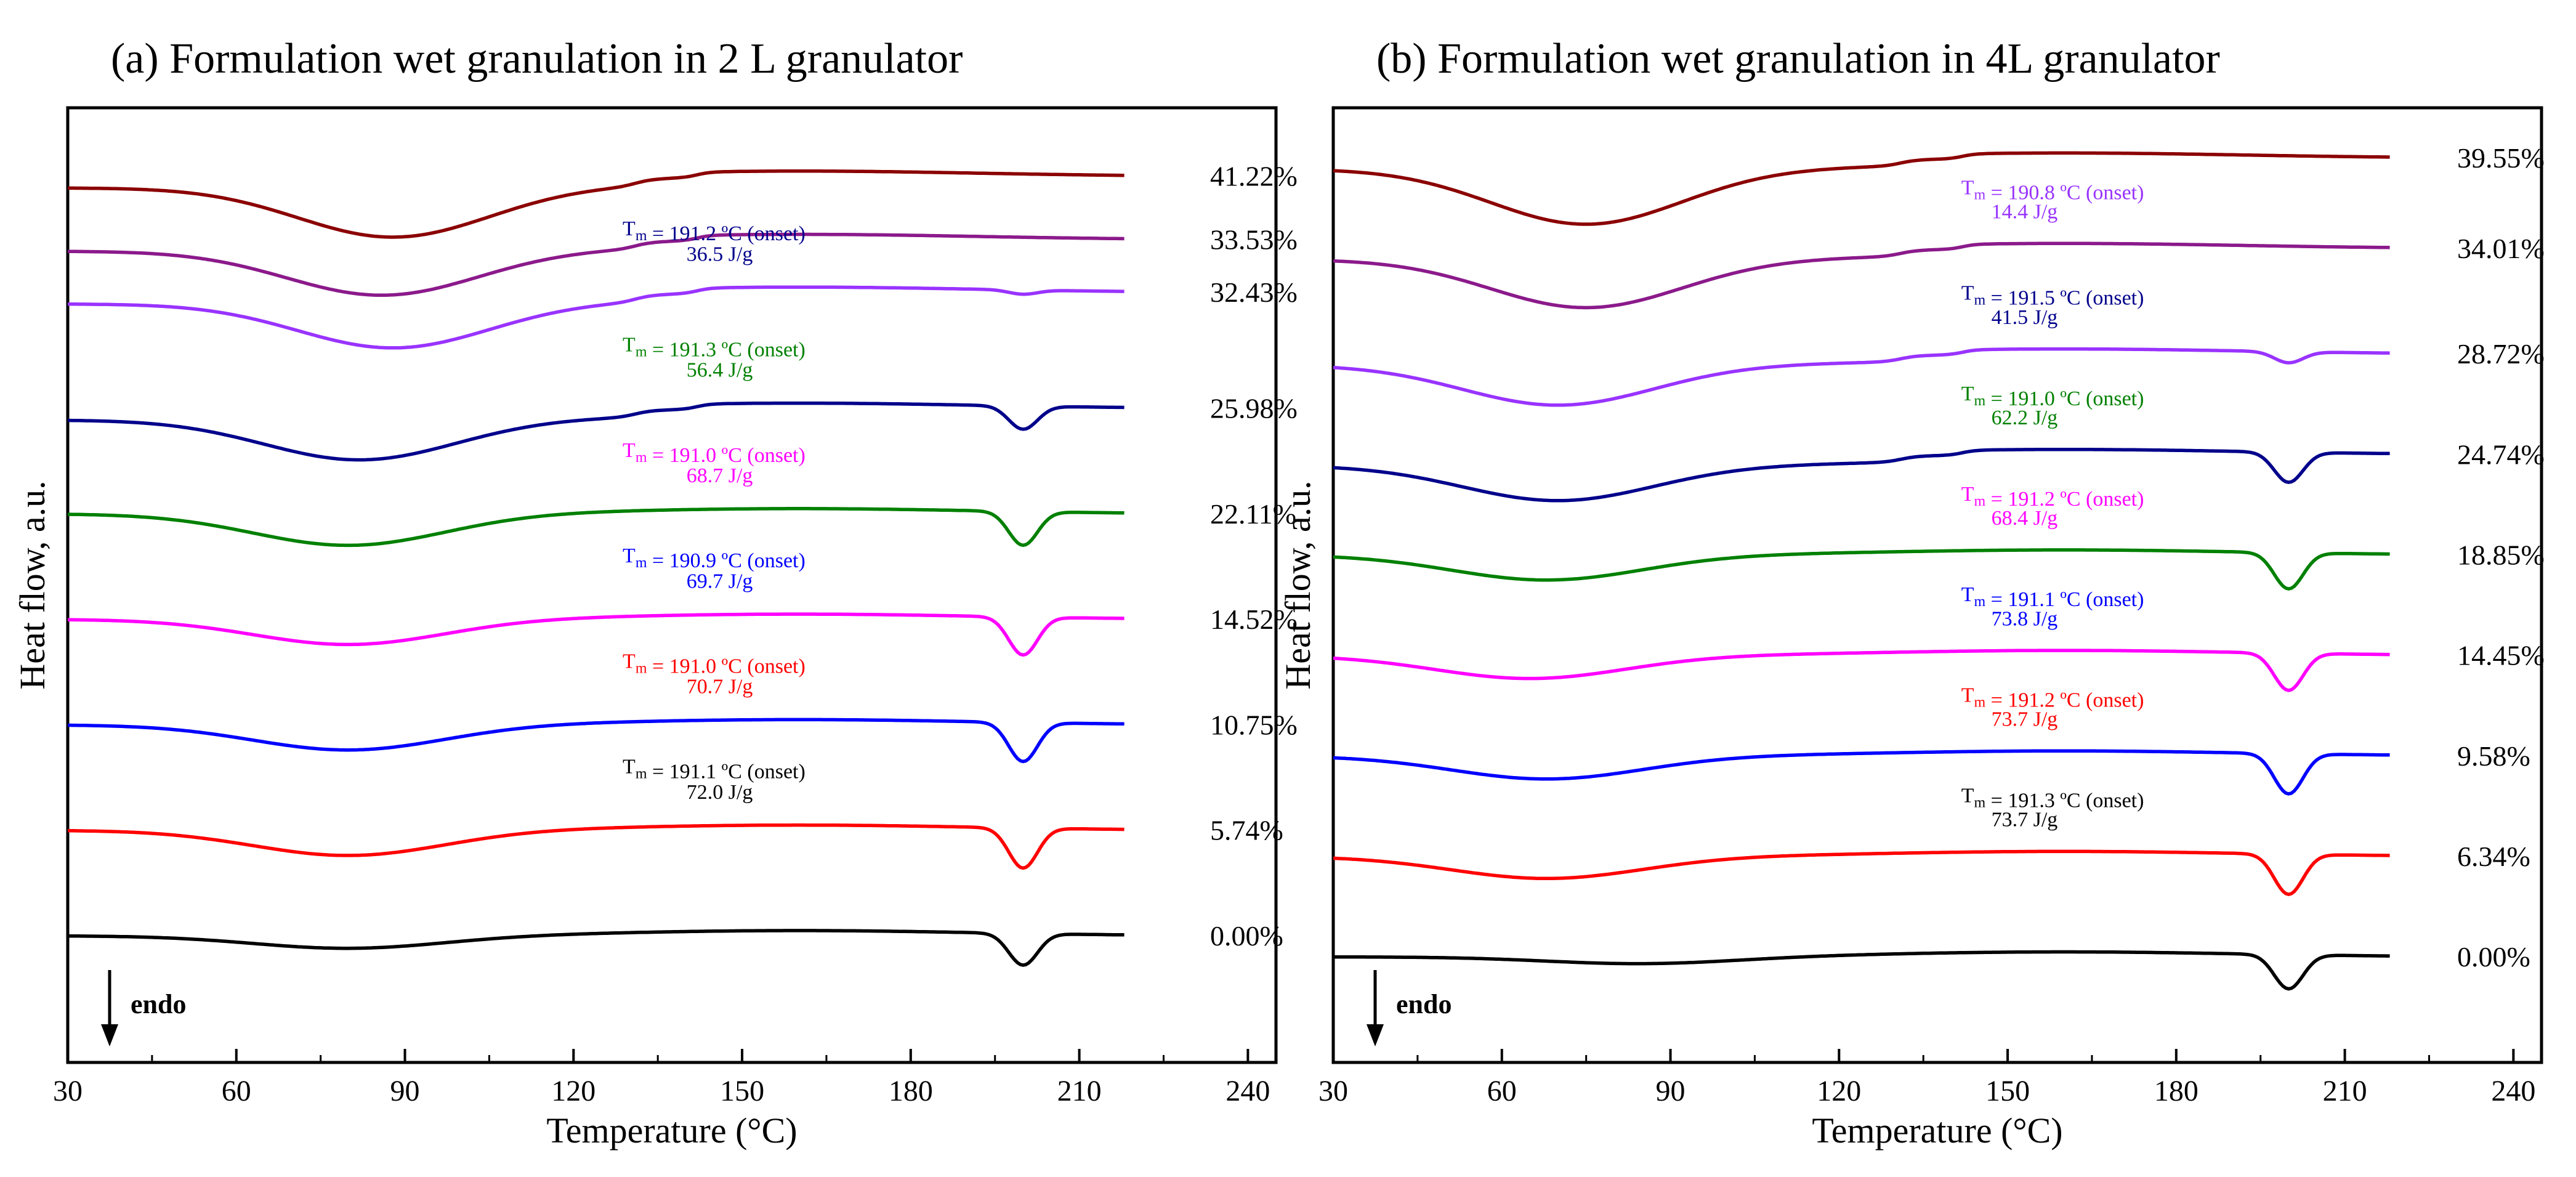 The height and width of the screenshot is (1177, 2576). I want to click on series-label: 6.34%, so click(2493, 856).